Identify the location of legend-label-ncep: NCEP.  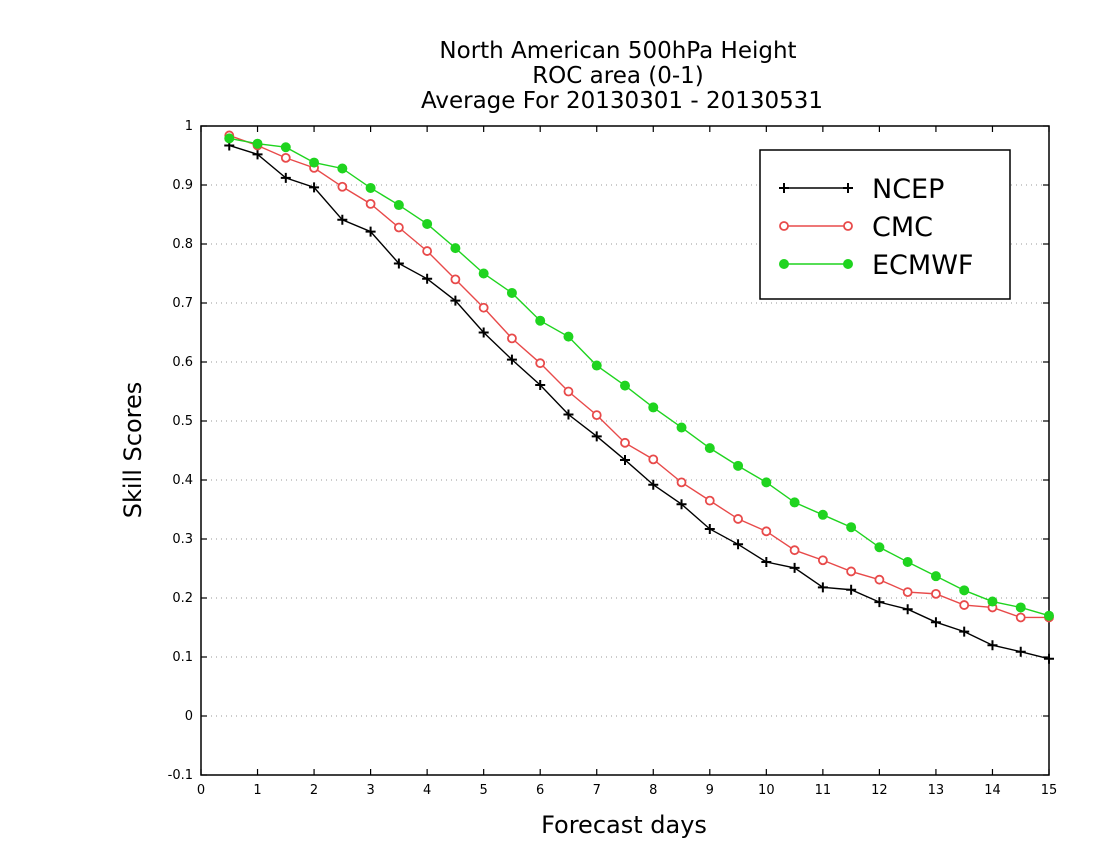
(908, 189).